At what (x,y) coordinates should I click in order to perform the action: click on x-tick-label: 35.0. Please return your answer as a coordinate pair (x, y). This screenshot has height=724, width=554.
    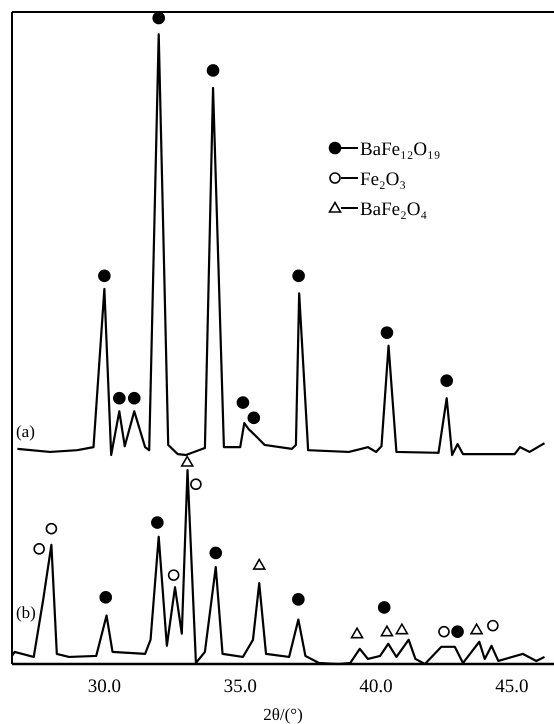
    Looking at the image, I should click on (240, 686).